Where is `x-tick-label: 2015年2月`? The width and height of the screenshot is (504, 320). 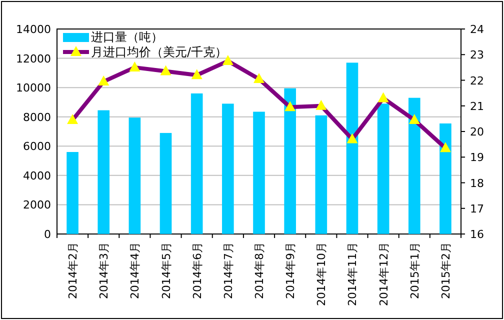 x-tick-label: 2015年2月 is located at coordinates (445, 270).